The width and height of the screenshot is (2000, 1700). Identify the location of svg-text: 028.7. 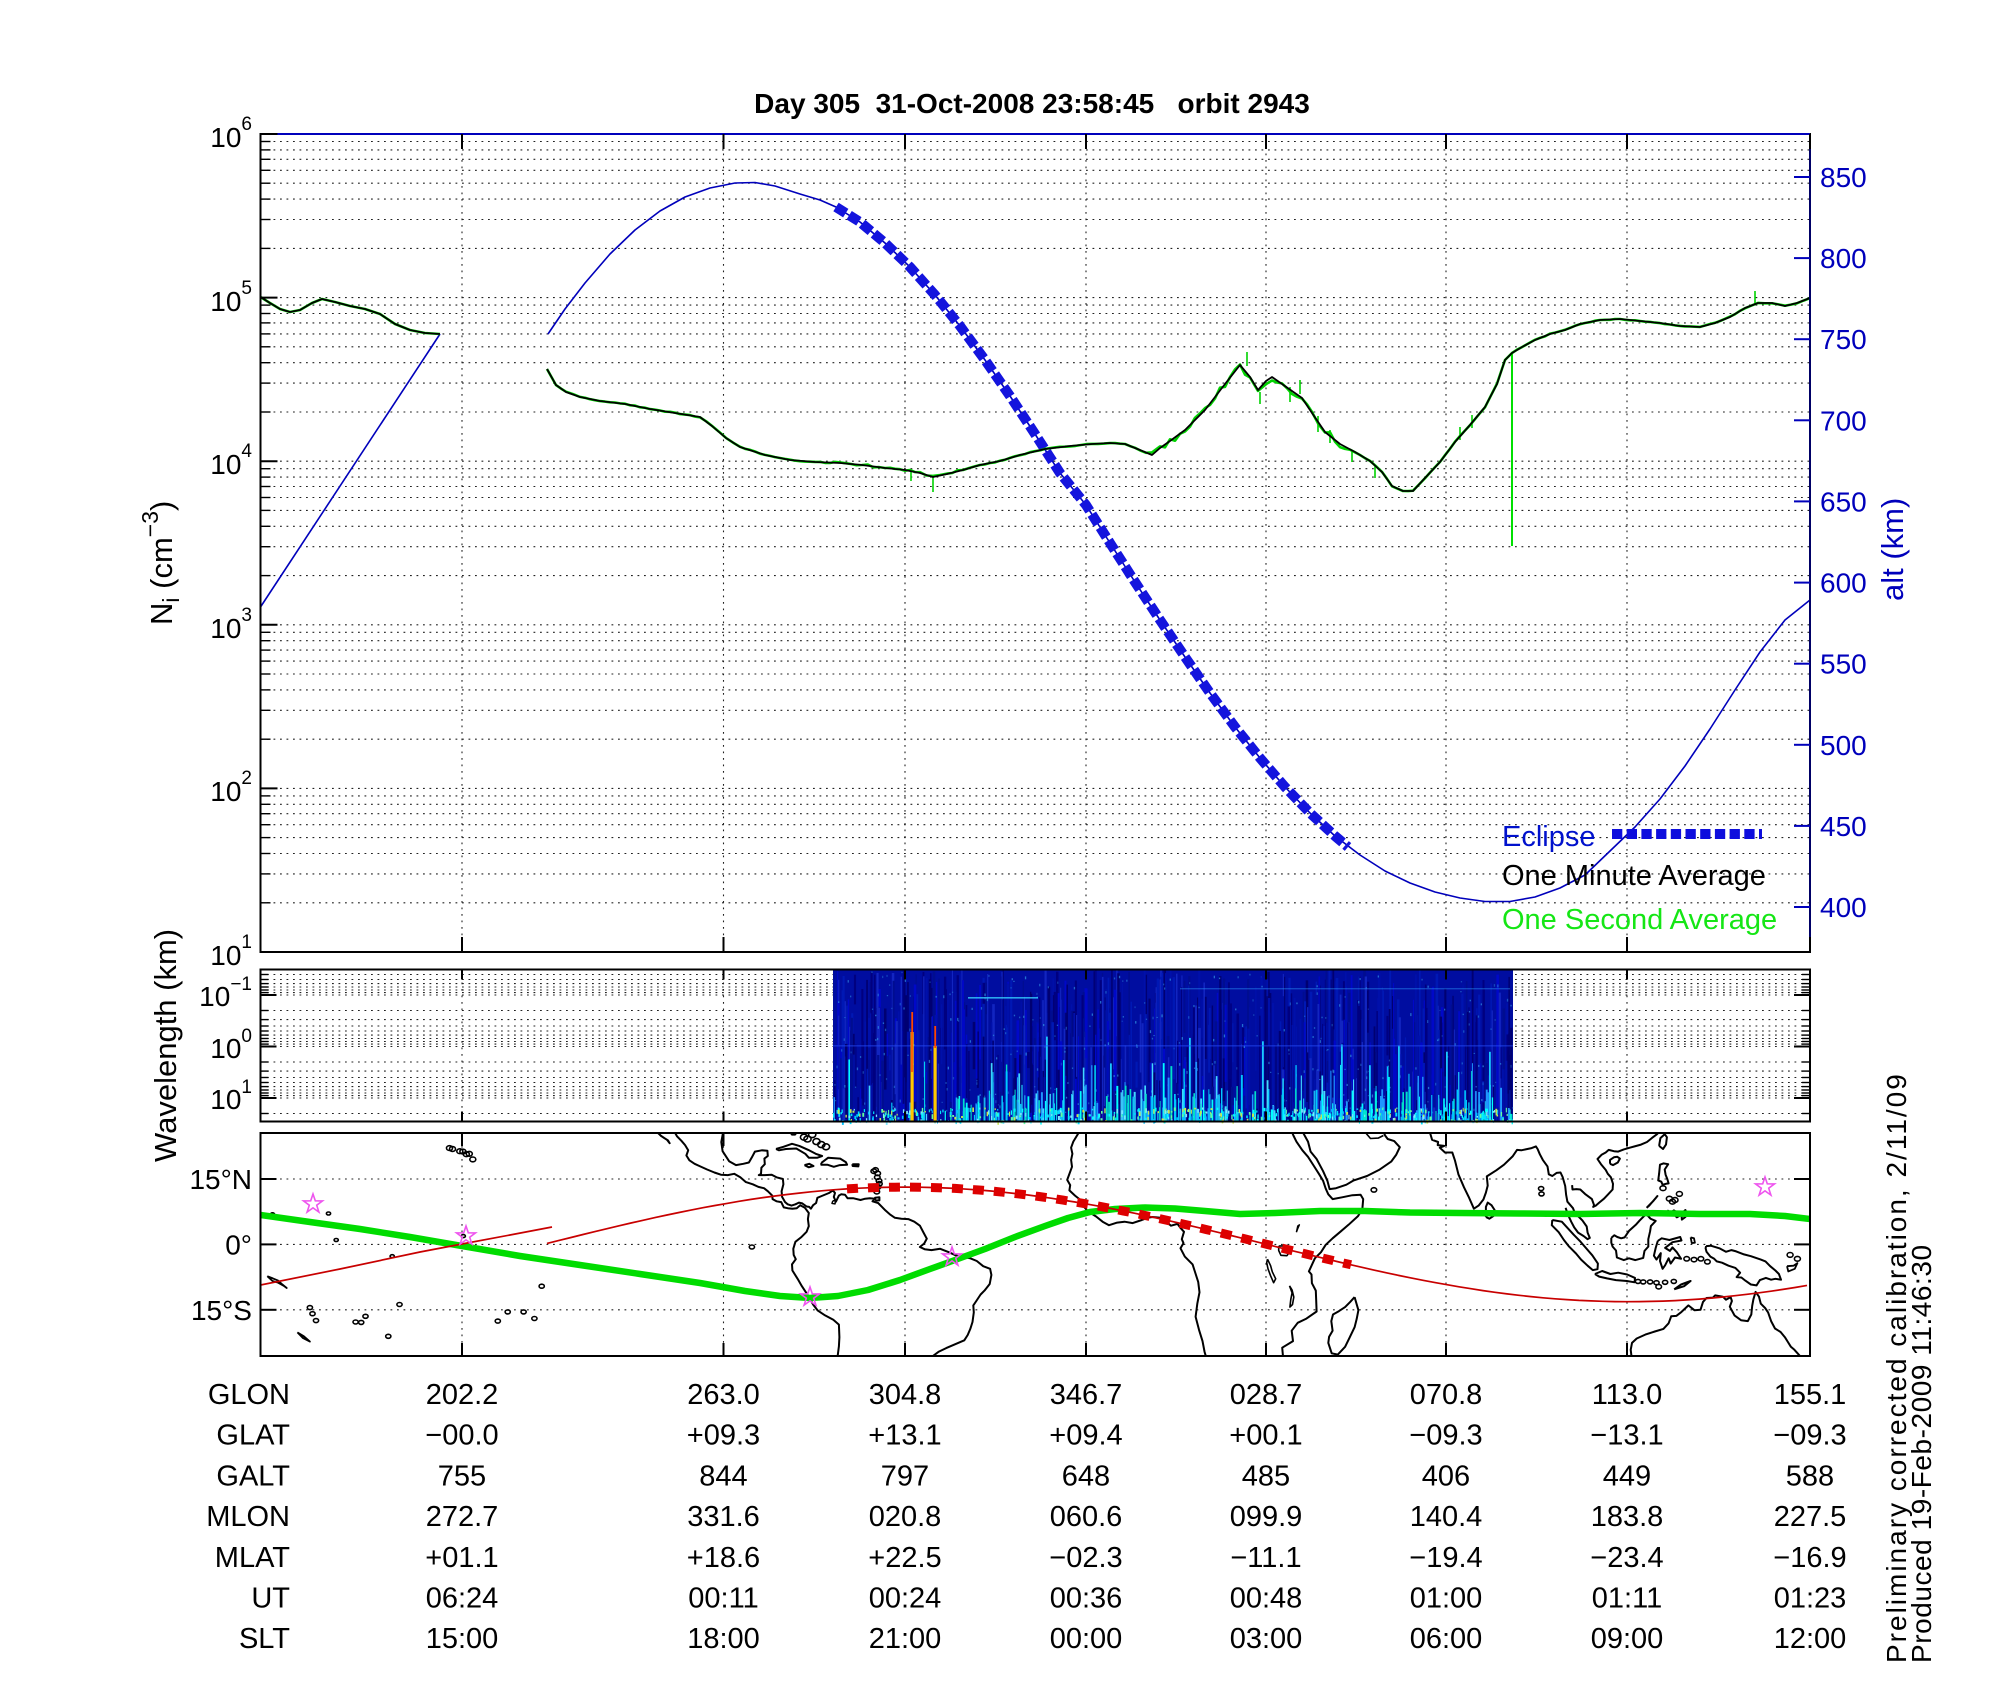
(1266, 1395).